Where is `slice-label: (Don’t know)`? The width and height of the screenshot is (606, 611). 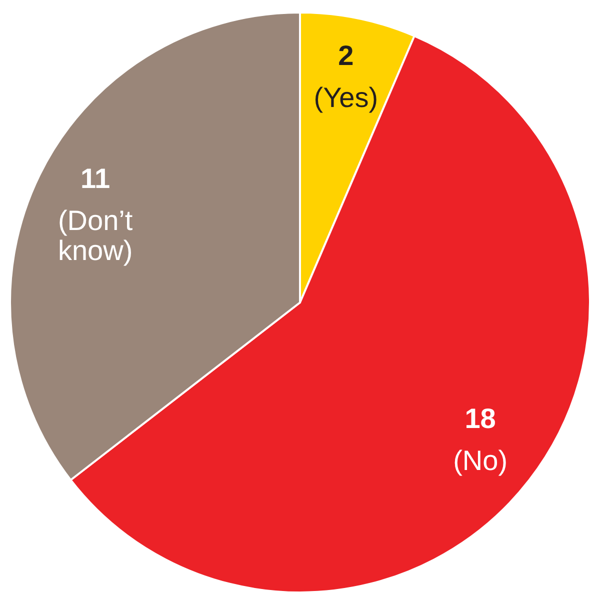
slice-label: (Don’t know) is located at coordinates (95, 235).